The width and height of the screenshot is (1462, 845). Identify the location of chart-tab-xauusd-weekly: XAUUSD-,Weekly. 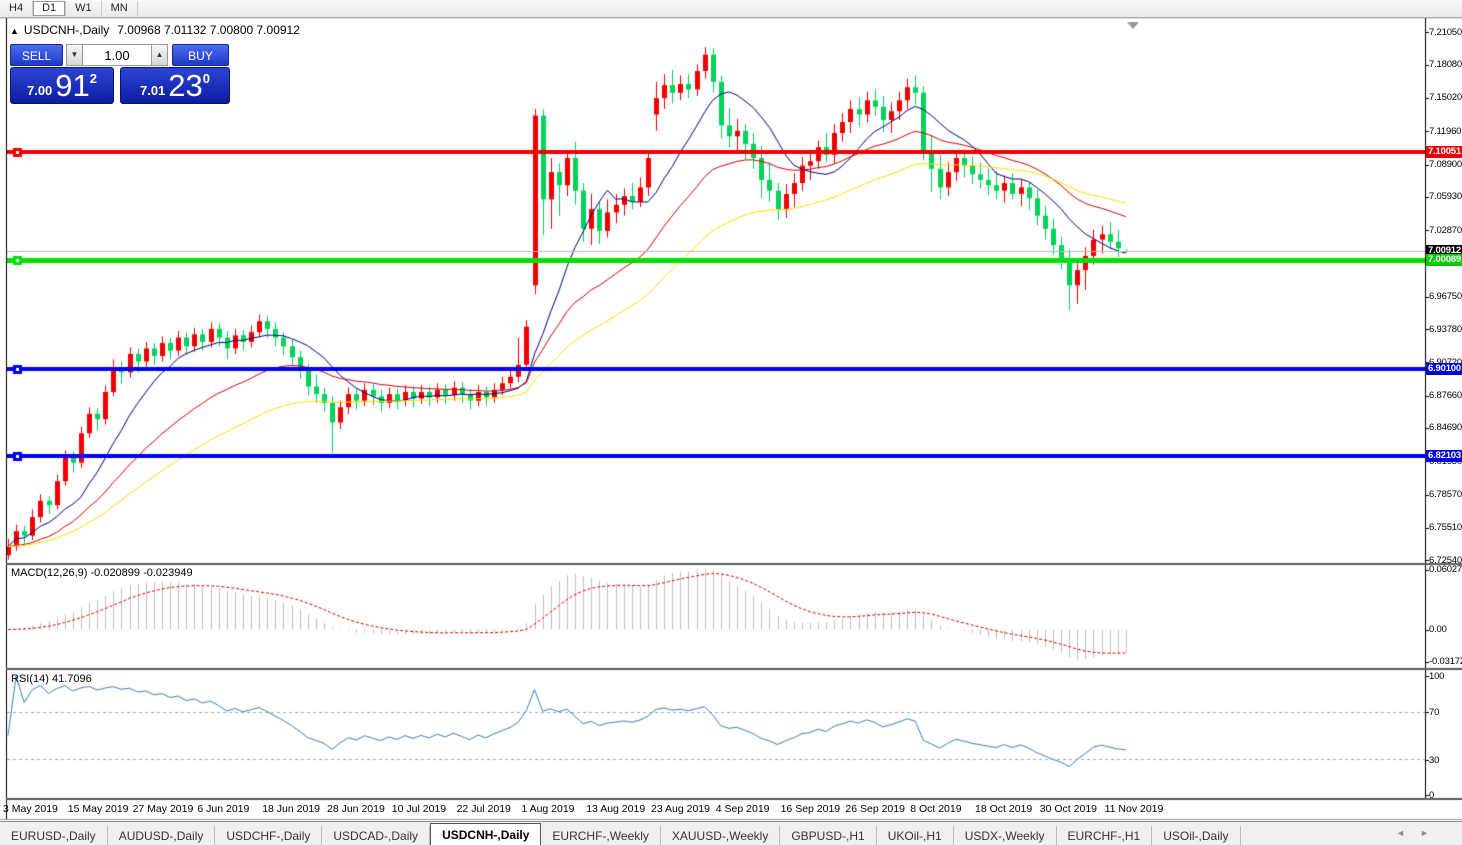
(721, 835).